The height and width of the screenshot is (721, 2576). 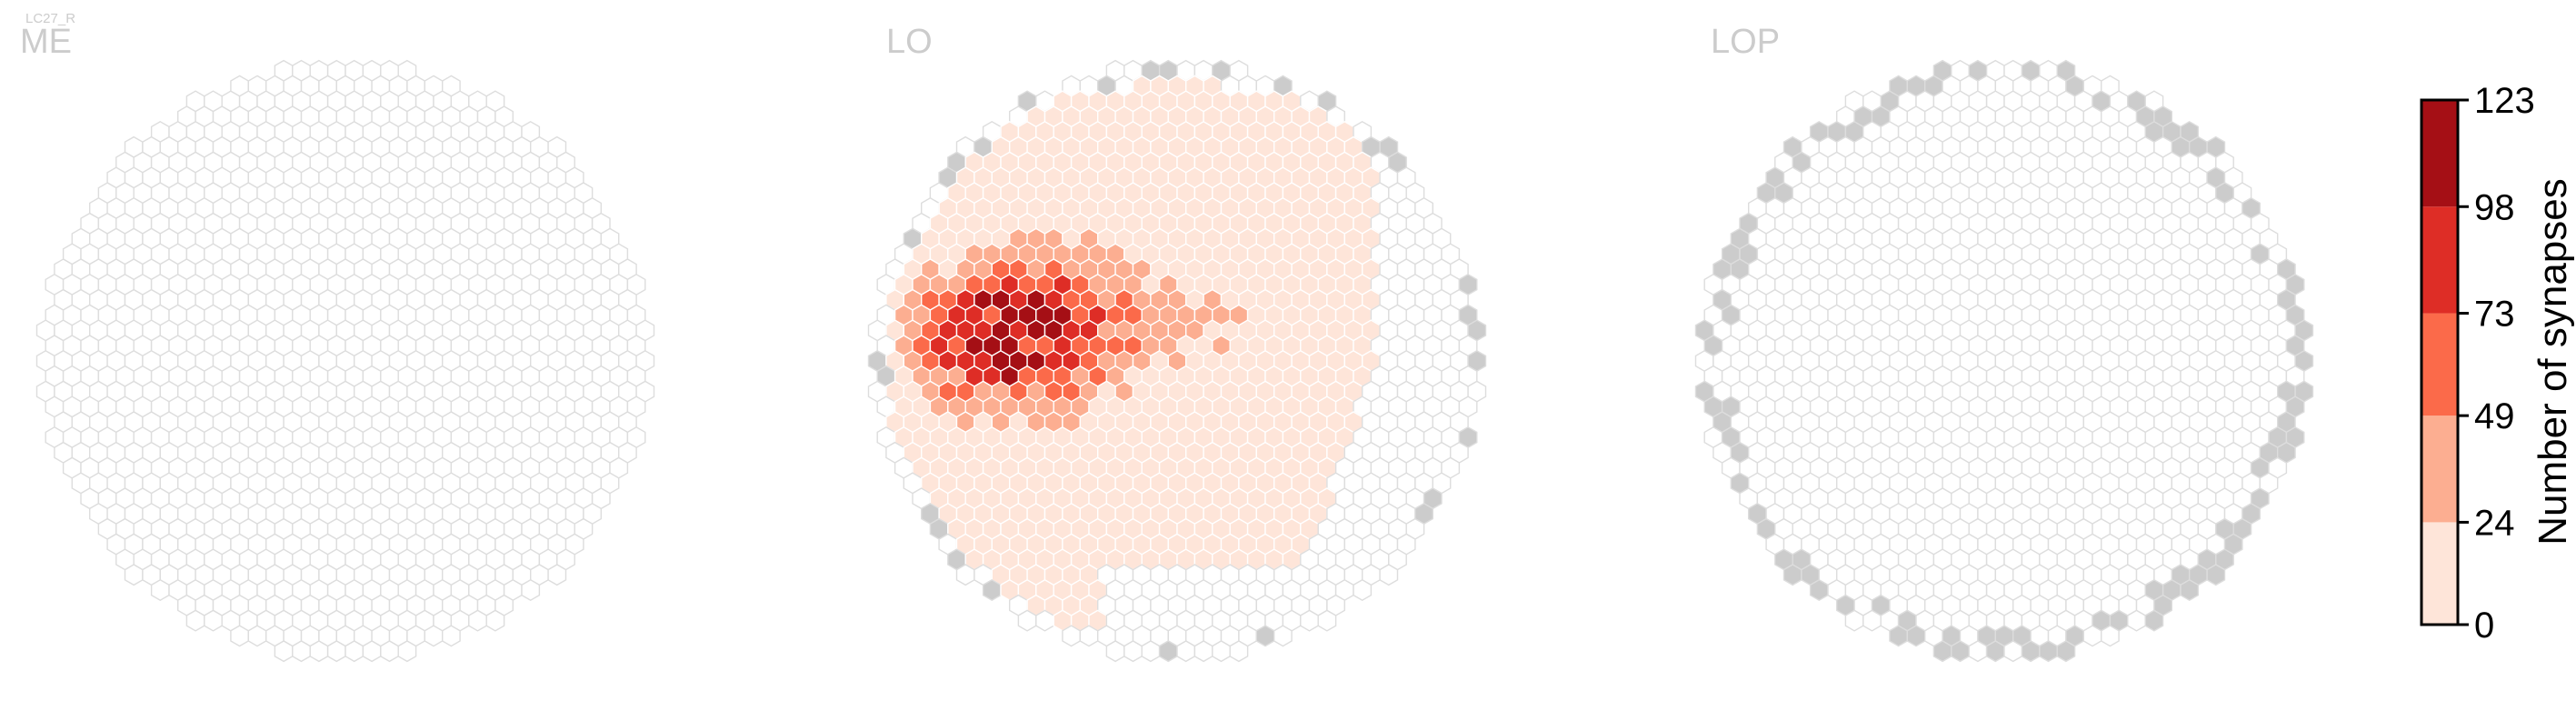 What do you see at coordinates (2484, 626) in the screenshot?
I see `colorbar-tick-label-0: 0` at bounding box center [2484, 626].